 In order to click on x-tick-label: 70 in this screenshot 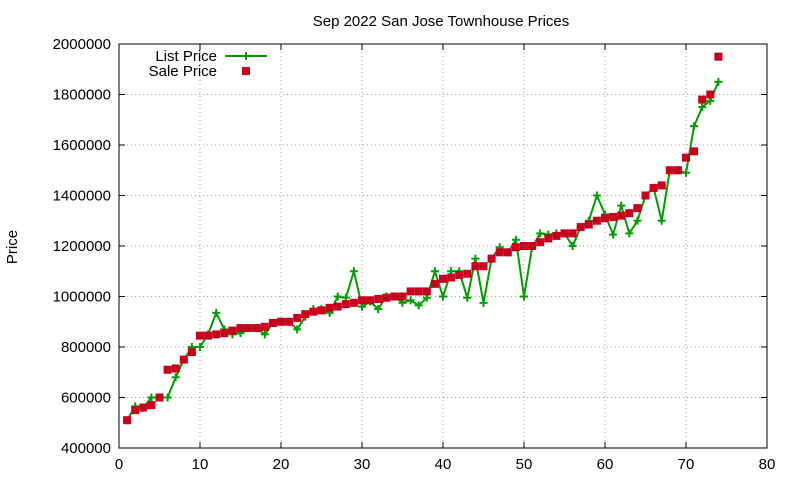, I will do `click(686, 464)`.